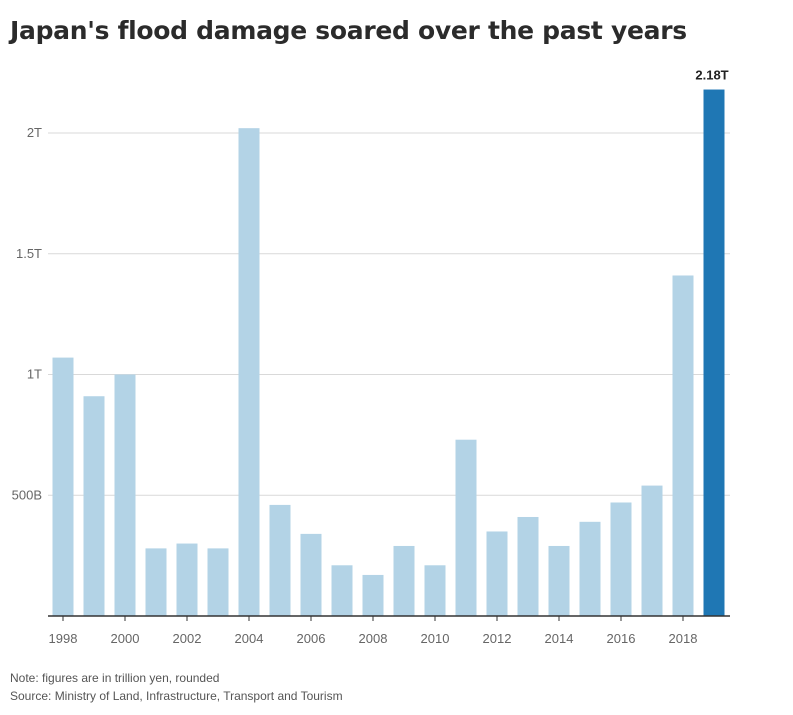  What do you see at coordinates (249, 372) in the screenshot?
I see `bar-2004` at bounding box center [249, 372].